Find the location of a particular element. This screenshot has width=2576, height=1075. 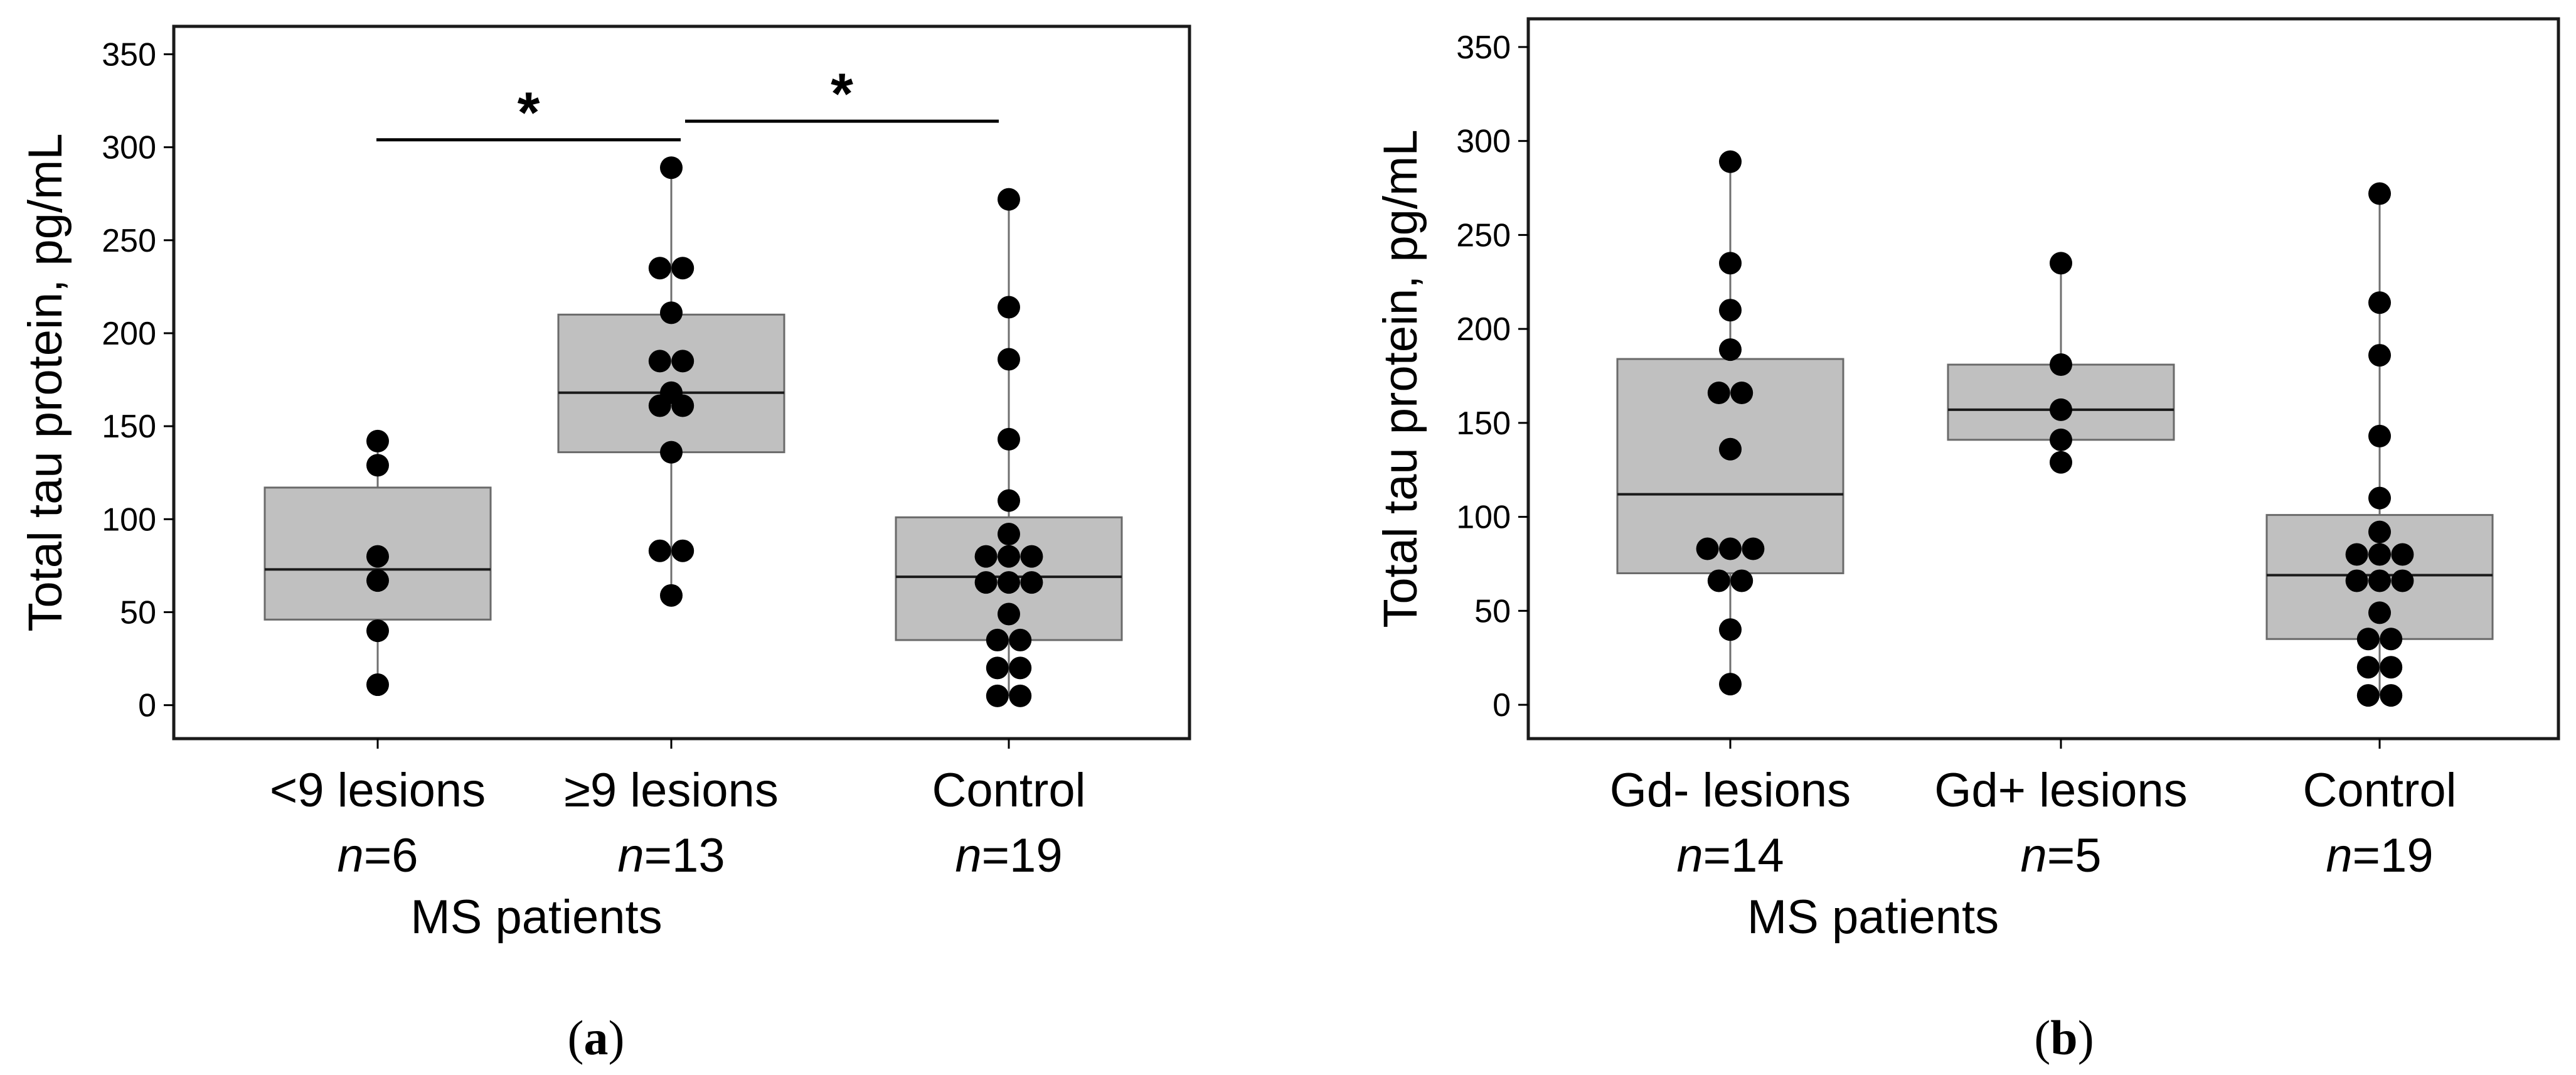

panel-a-ytick-label: 300 is located at coordinates (129, 148).